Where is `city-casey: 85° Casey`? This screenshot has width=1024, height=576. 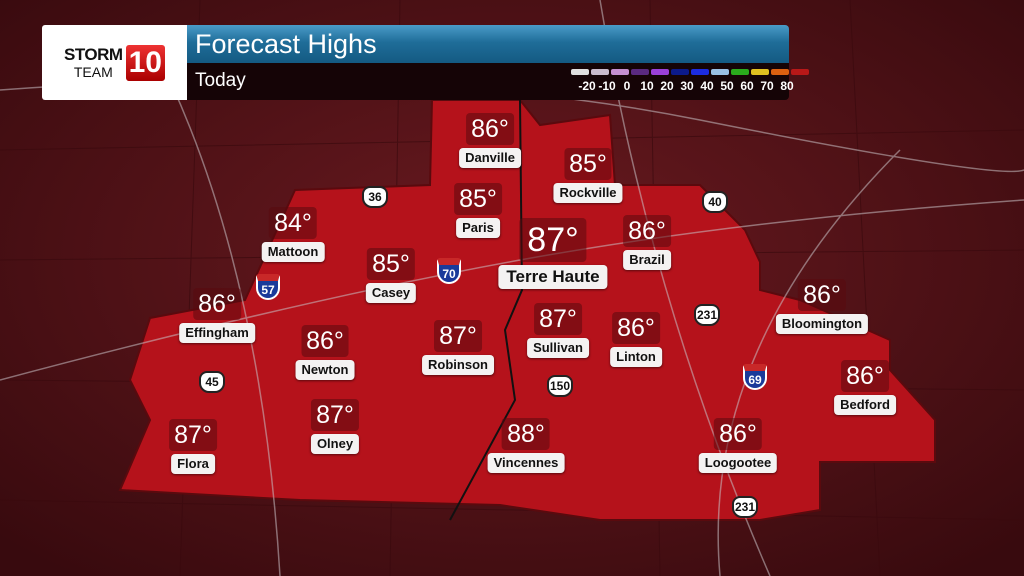 city-casey: 85° Casey is located at coordinates (391, 275).